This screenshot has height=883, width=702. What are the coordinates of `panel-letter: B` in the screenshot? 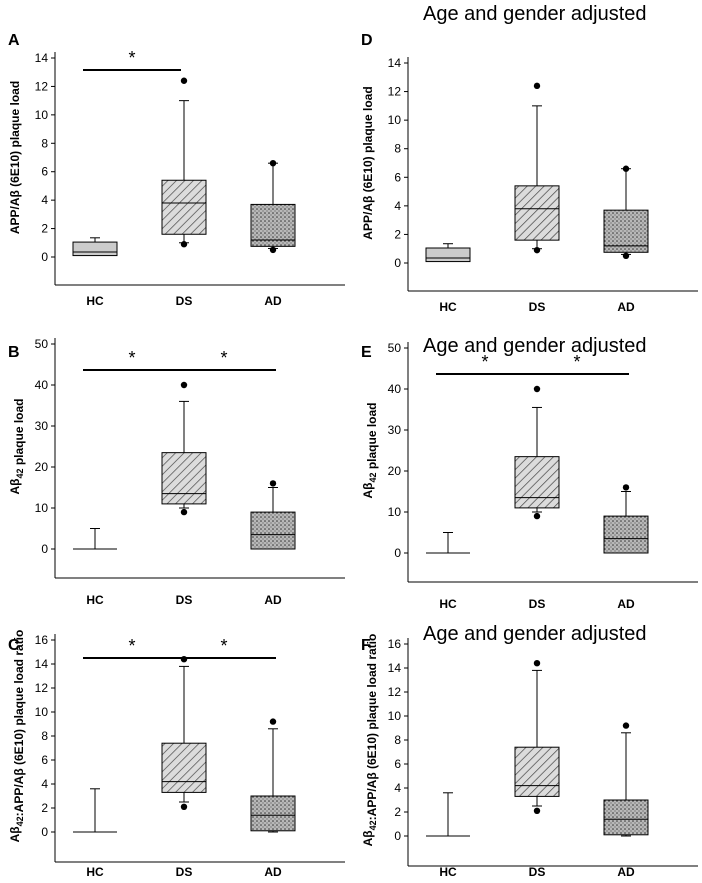 It's located at (14, 352).